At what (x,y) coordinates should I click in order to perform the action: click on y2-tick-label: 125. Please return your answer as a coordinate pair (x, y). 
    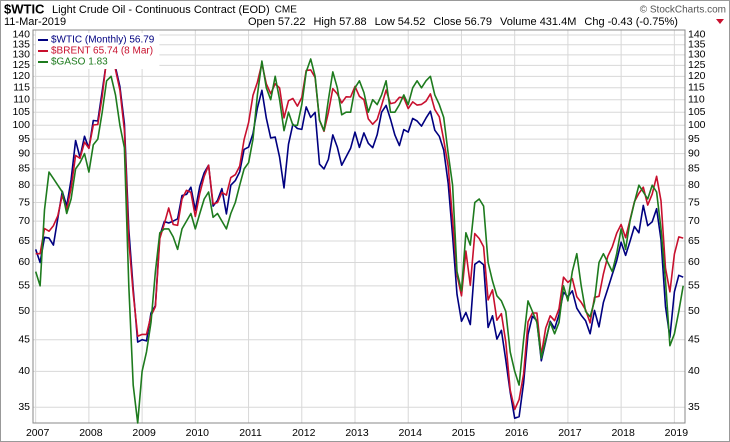
    Looking at the image, I should click on (697, 65).